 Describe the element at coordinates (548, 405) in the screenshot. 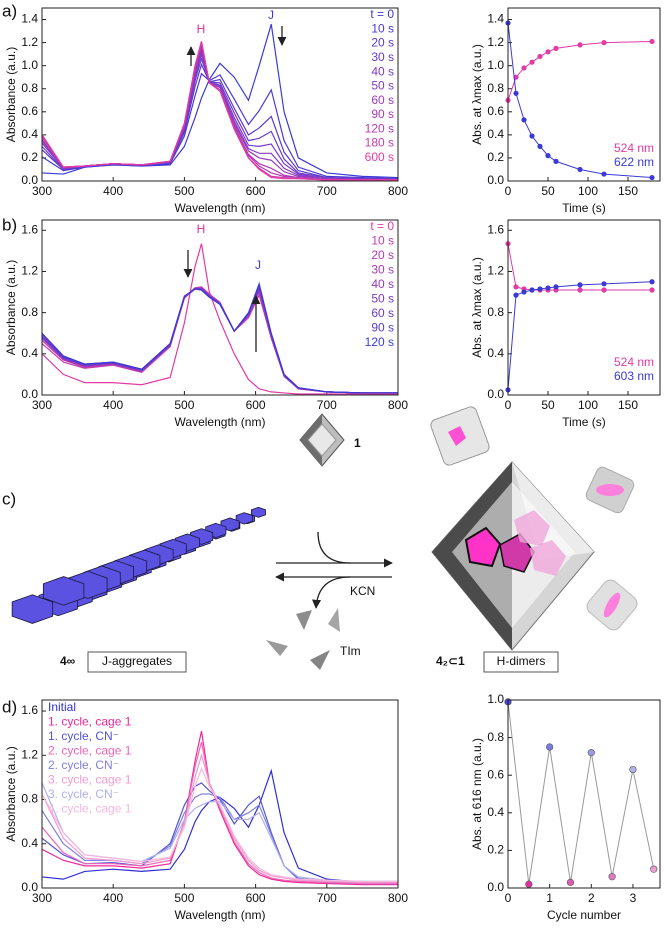

I see `x-tick-label: 50` at that location.